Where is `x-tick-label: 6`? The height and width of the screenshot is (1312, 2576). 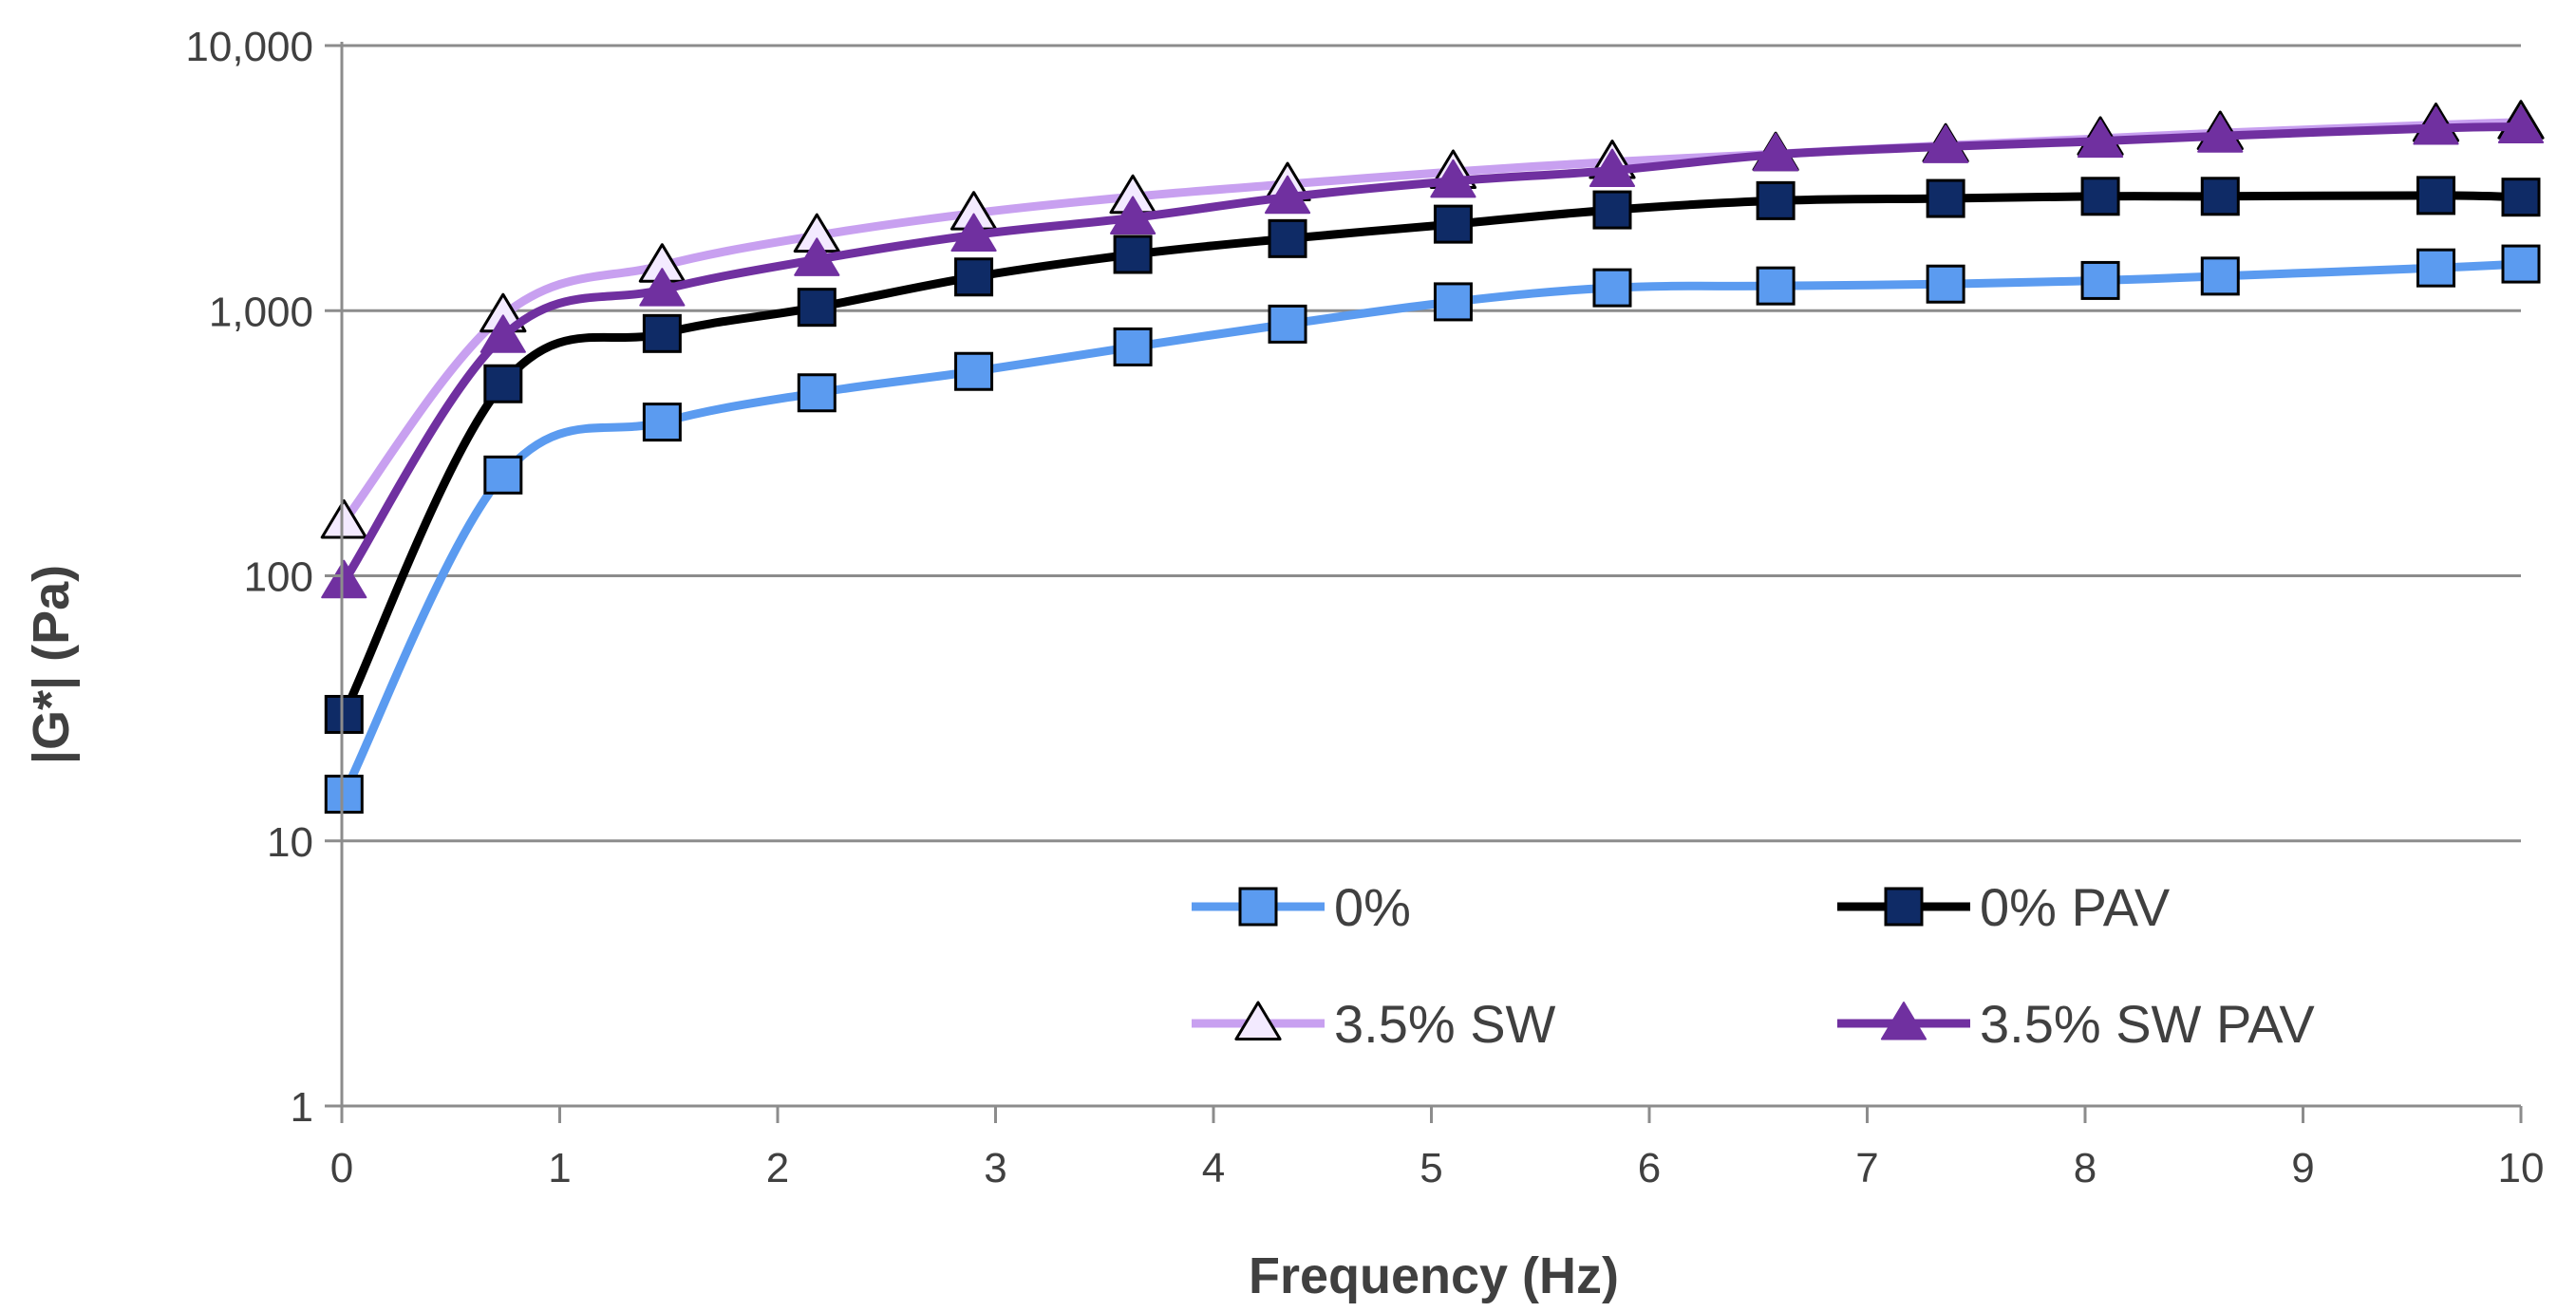 x-tick-label: 6 is located at coordinates (1649, 1168).